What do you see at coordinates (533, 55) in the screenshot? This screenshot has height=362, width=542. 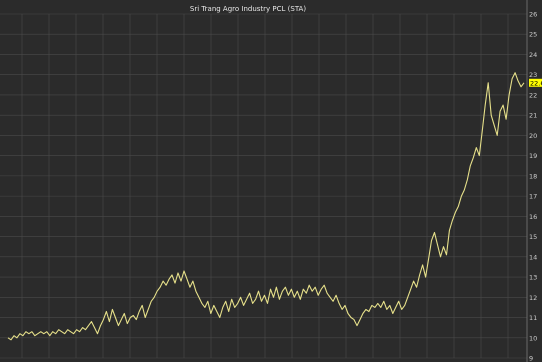 I see `y-tick-label: 24` at bounding box center [533, 55].